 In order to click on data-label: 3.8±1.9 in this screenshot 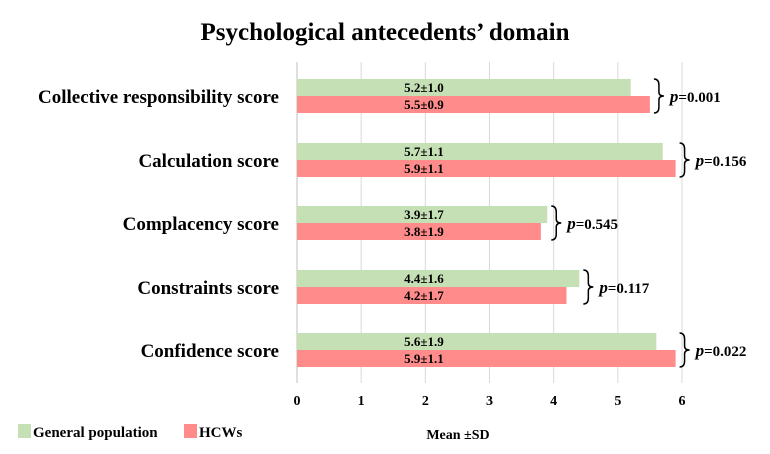, I will do `click(424, 231)`.